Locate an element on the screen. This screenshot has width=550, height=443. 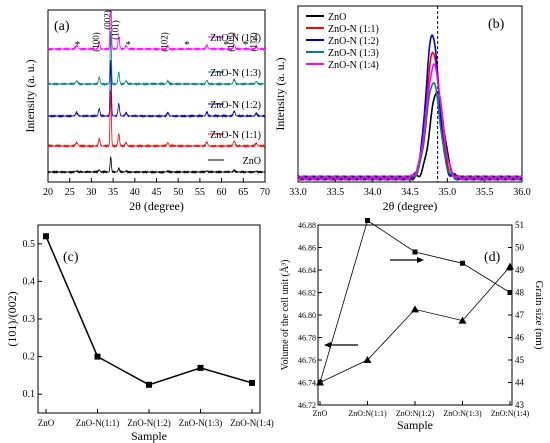
panel-c-ytick-label: 0.5 is located at coordinates (29, 244).